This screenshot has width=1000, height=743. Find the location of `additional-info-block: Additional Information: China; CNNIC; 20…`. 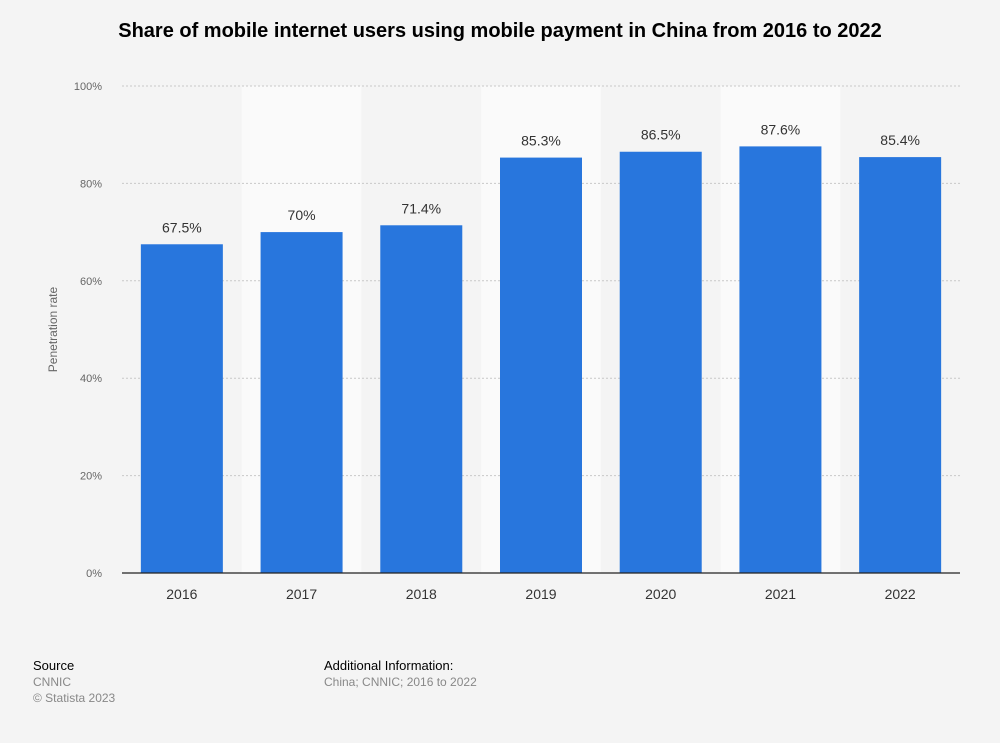

additional-info-block: Additional Information: China; CNNIC; 20… is located at coordinates (400, 674).